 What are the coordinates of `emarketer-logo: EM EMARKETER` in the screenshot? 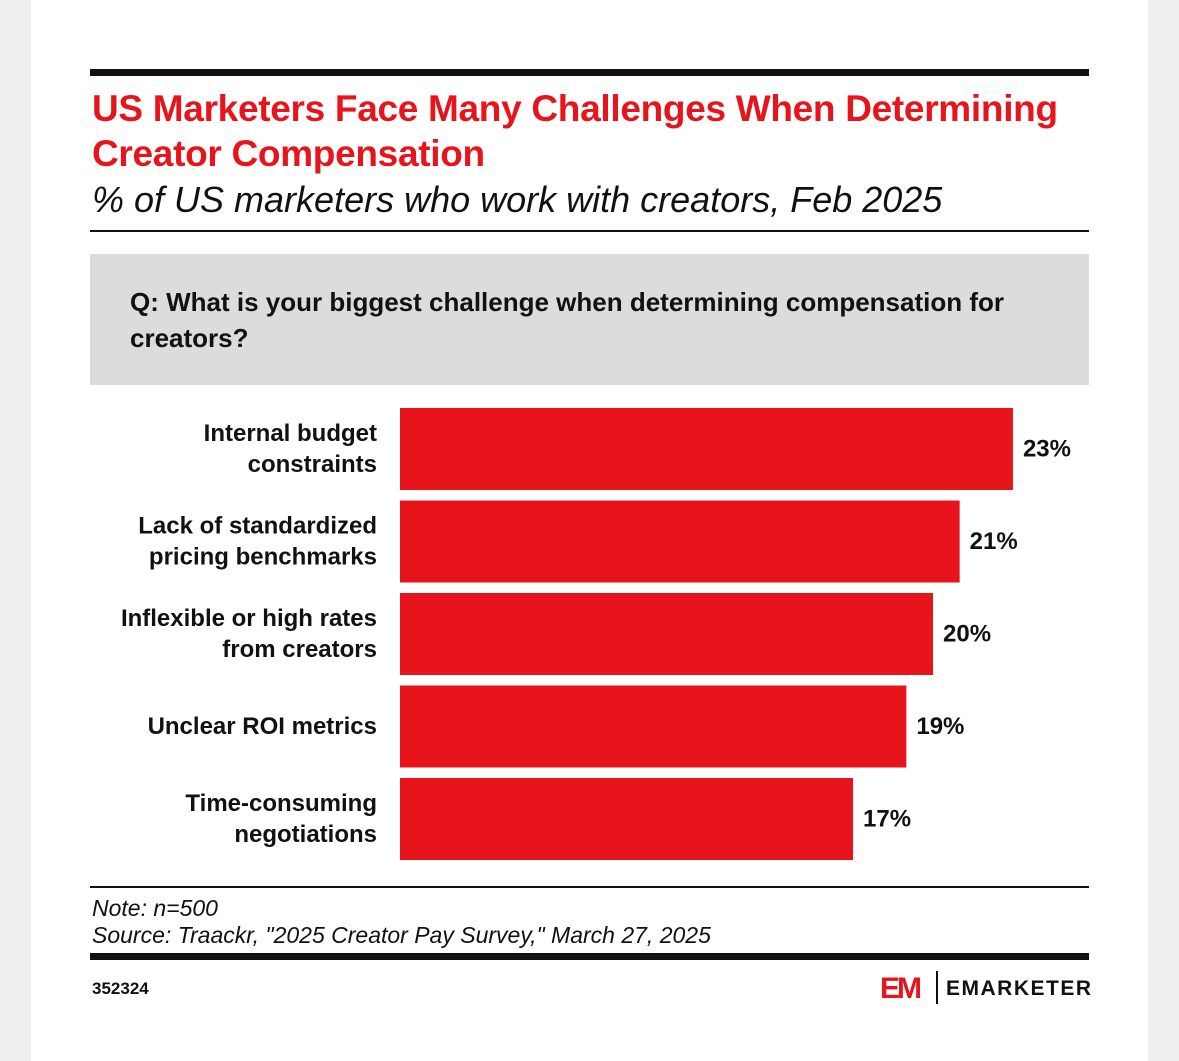 It's located at (986, 988).